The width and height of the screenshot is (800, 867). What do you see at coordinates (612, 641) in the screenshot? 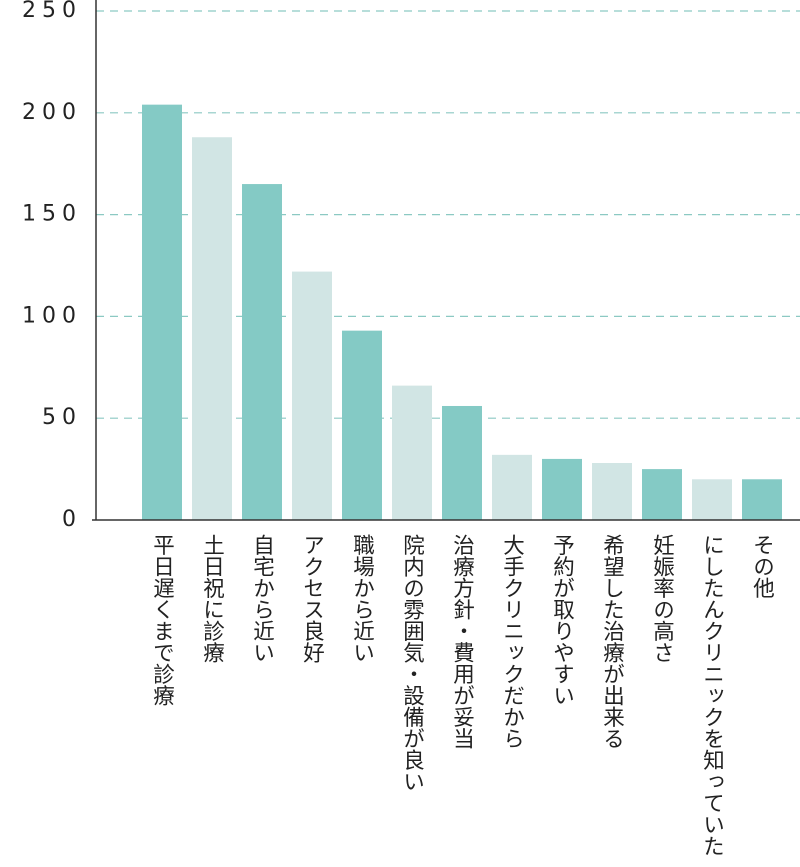
I see `x-tick-label: 希望した治療が出来る` at bounding box center [612, 641].